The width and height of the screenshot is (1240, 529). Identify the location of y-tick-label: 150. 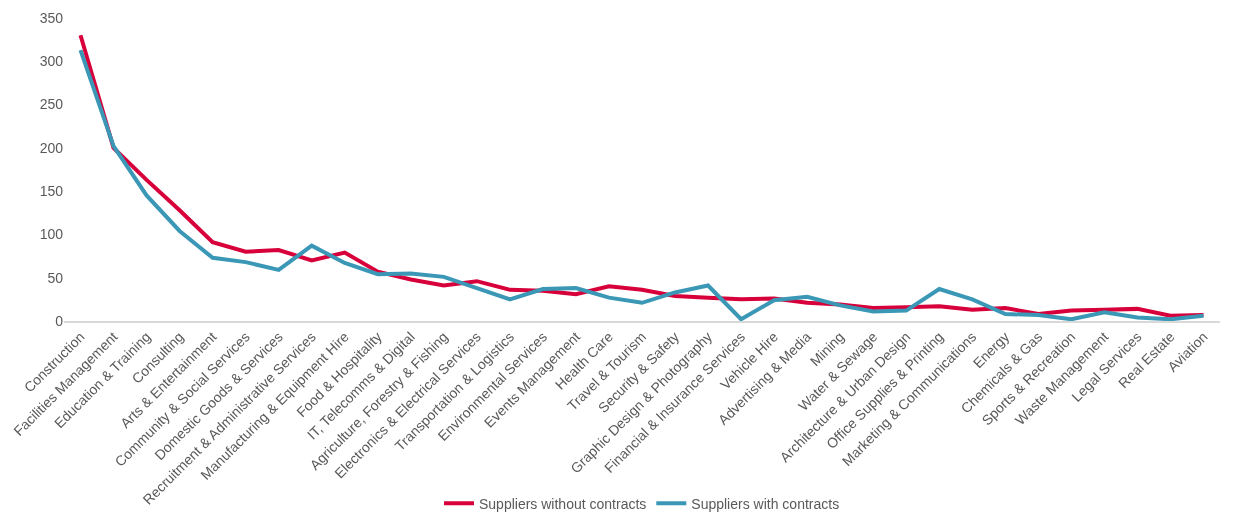
(51, 191).